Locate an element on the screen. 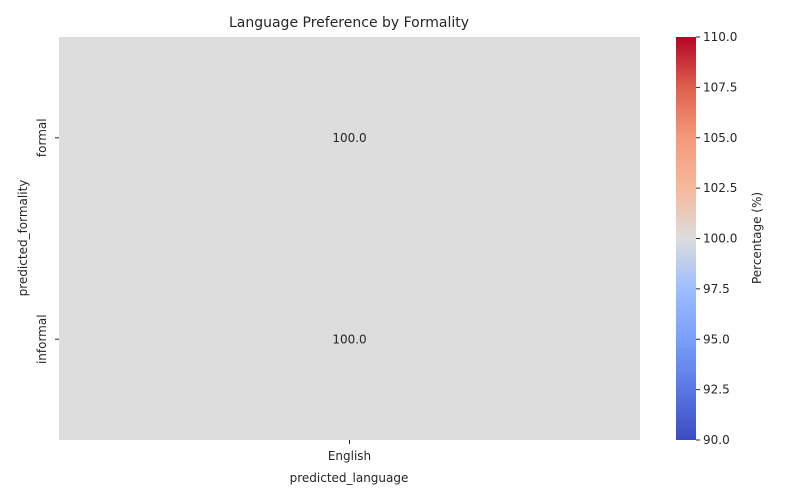  y-tick-label: formal is located at coordinates (42, 137).